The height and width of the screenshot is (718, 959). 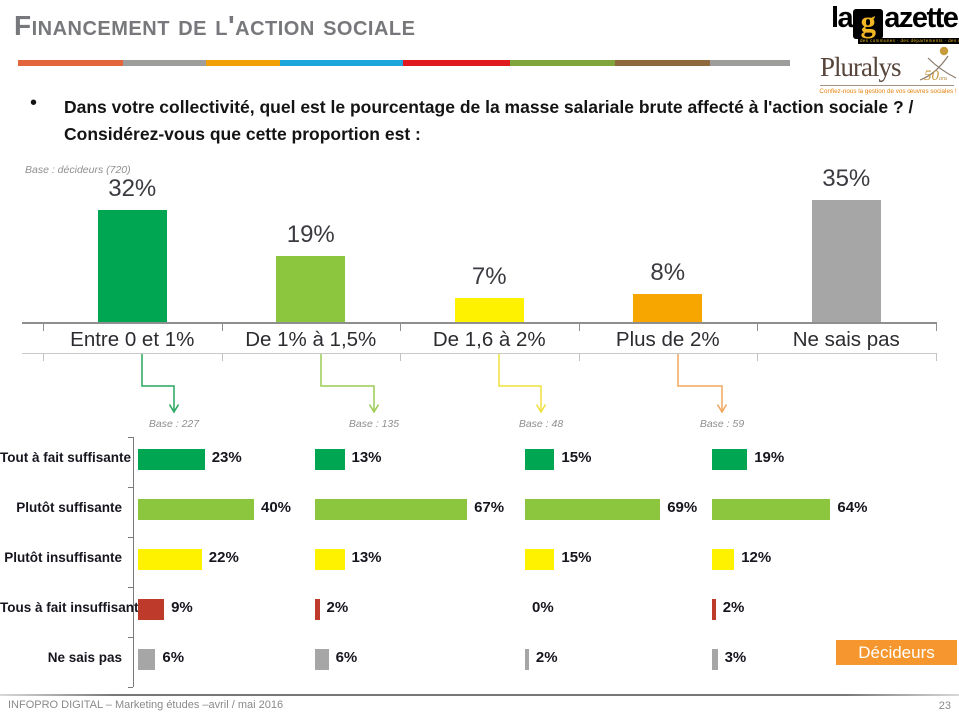 I want to click on h-bar-value: 3%, so click(x=735, y=657).